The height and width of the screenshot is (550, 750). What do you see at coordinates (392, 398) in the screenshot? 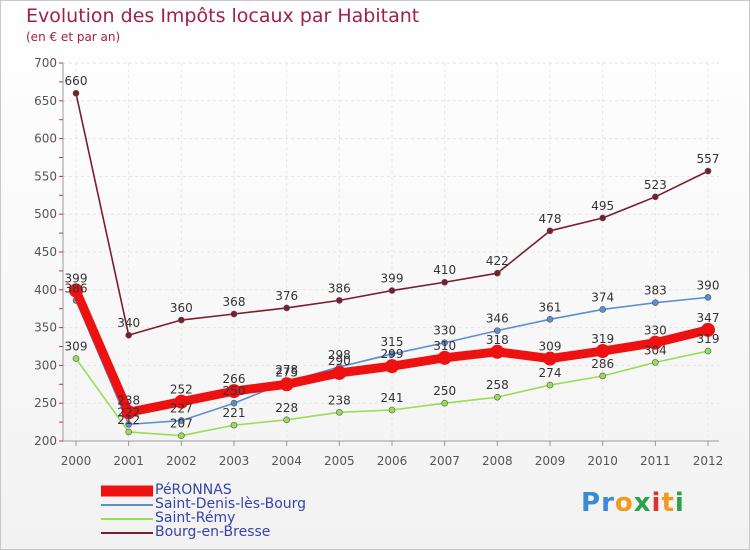
I see `data-label-saint-remy: 241` at bounding box center [392, 398].